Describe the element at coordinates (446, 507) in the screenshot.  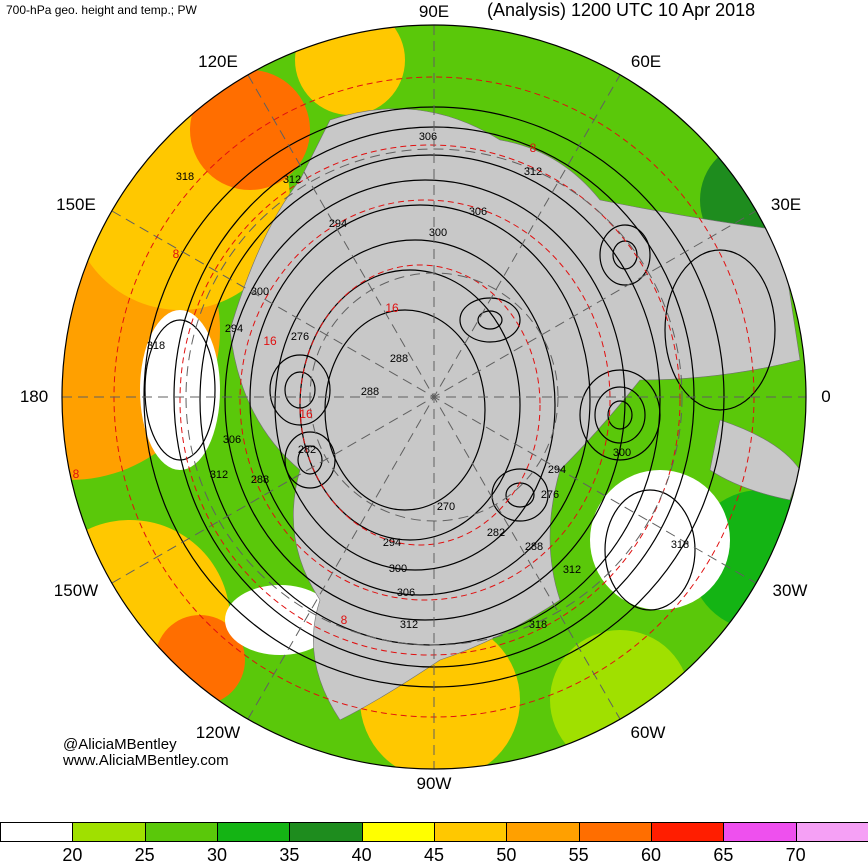
I see `height-contour-label: 270` at that location.